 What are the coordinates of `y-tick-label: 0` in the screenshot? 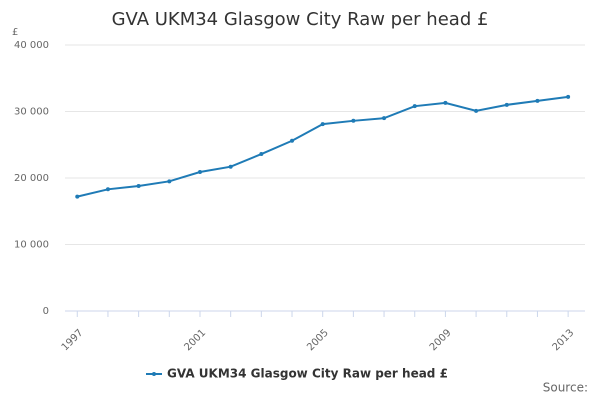 It's located at (46, 311).